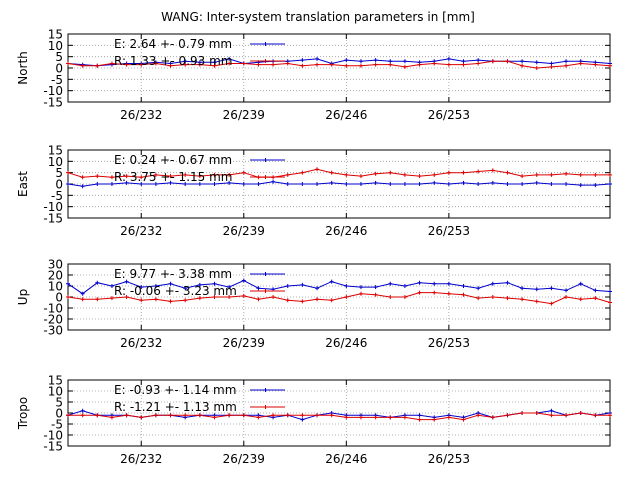 This screenshot has width=640, height=480. I want to click on y-tick-label: -20, so click(53, 320).